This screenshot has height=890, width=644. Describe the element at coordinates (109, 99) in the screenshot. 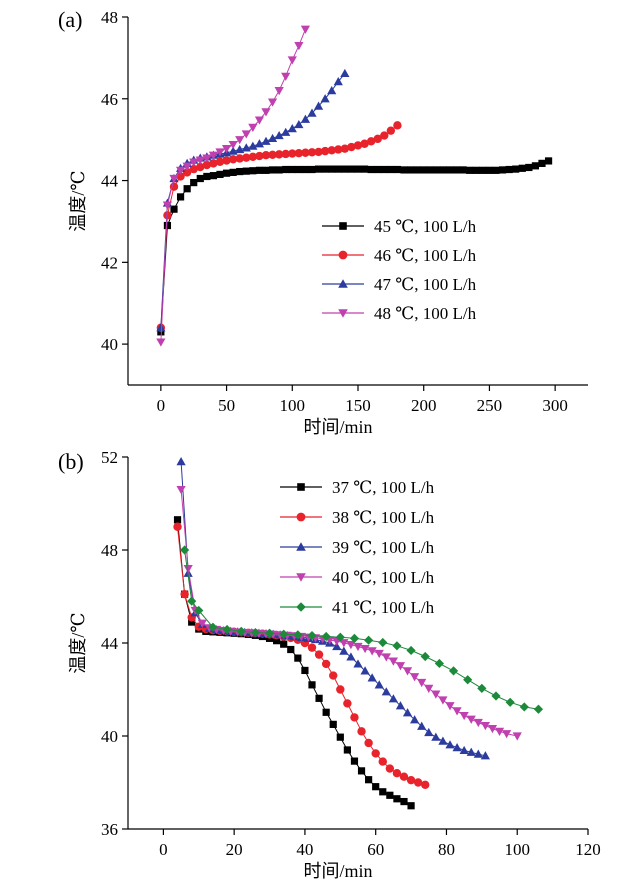

I see `y-tick-label: 46` at that location.